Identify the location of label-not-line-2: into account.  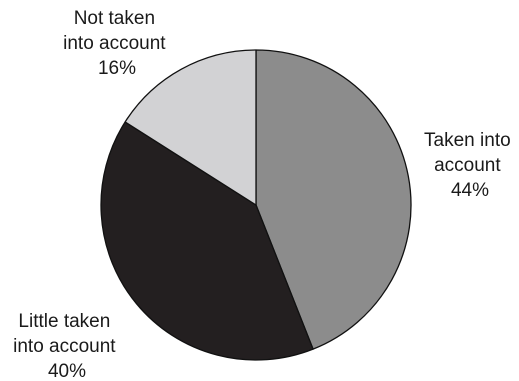
(114, 43).